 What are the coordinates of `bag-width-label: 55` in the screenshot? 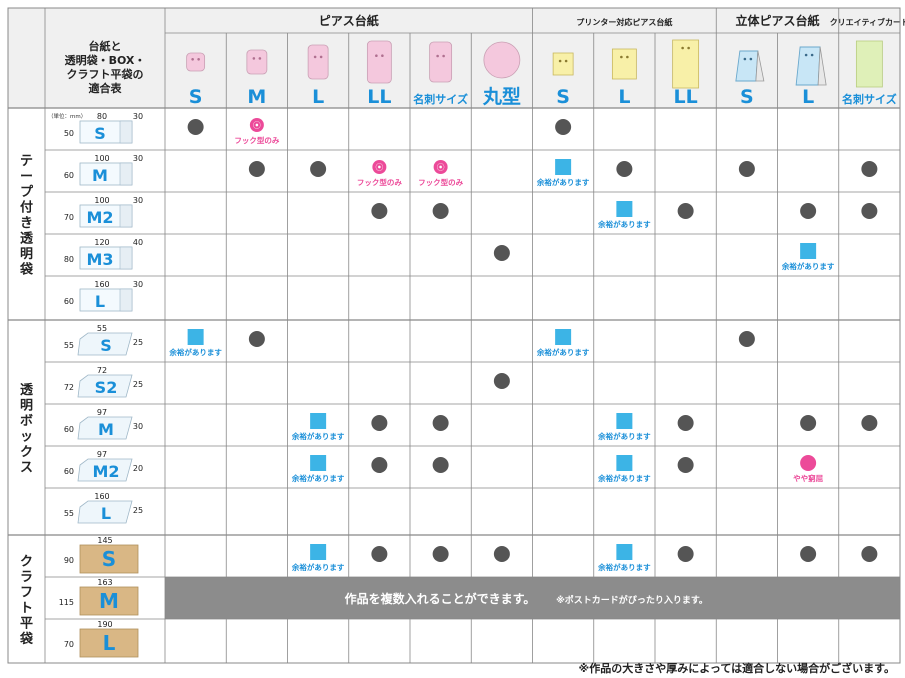 It's located at (102, 328).